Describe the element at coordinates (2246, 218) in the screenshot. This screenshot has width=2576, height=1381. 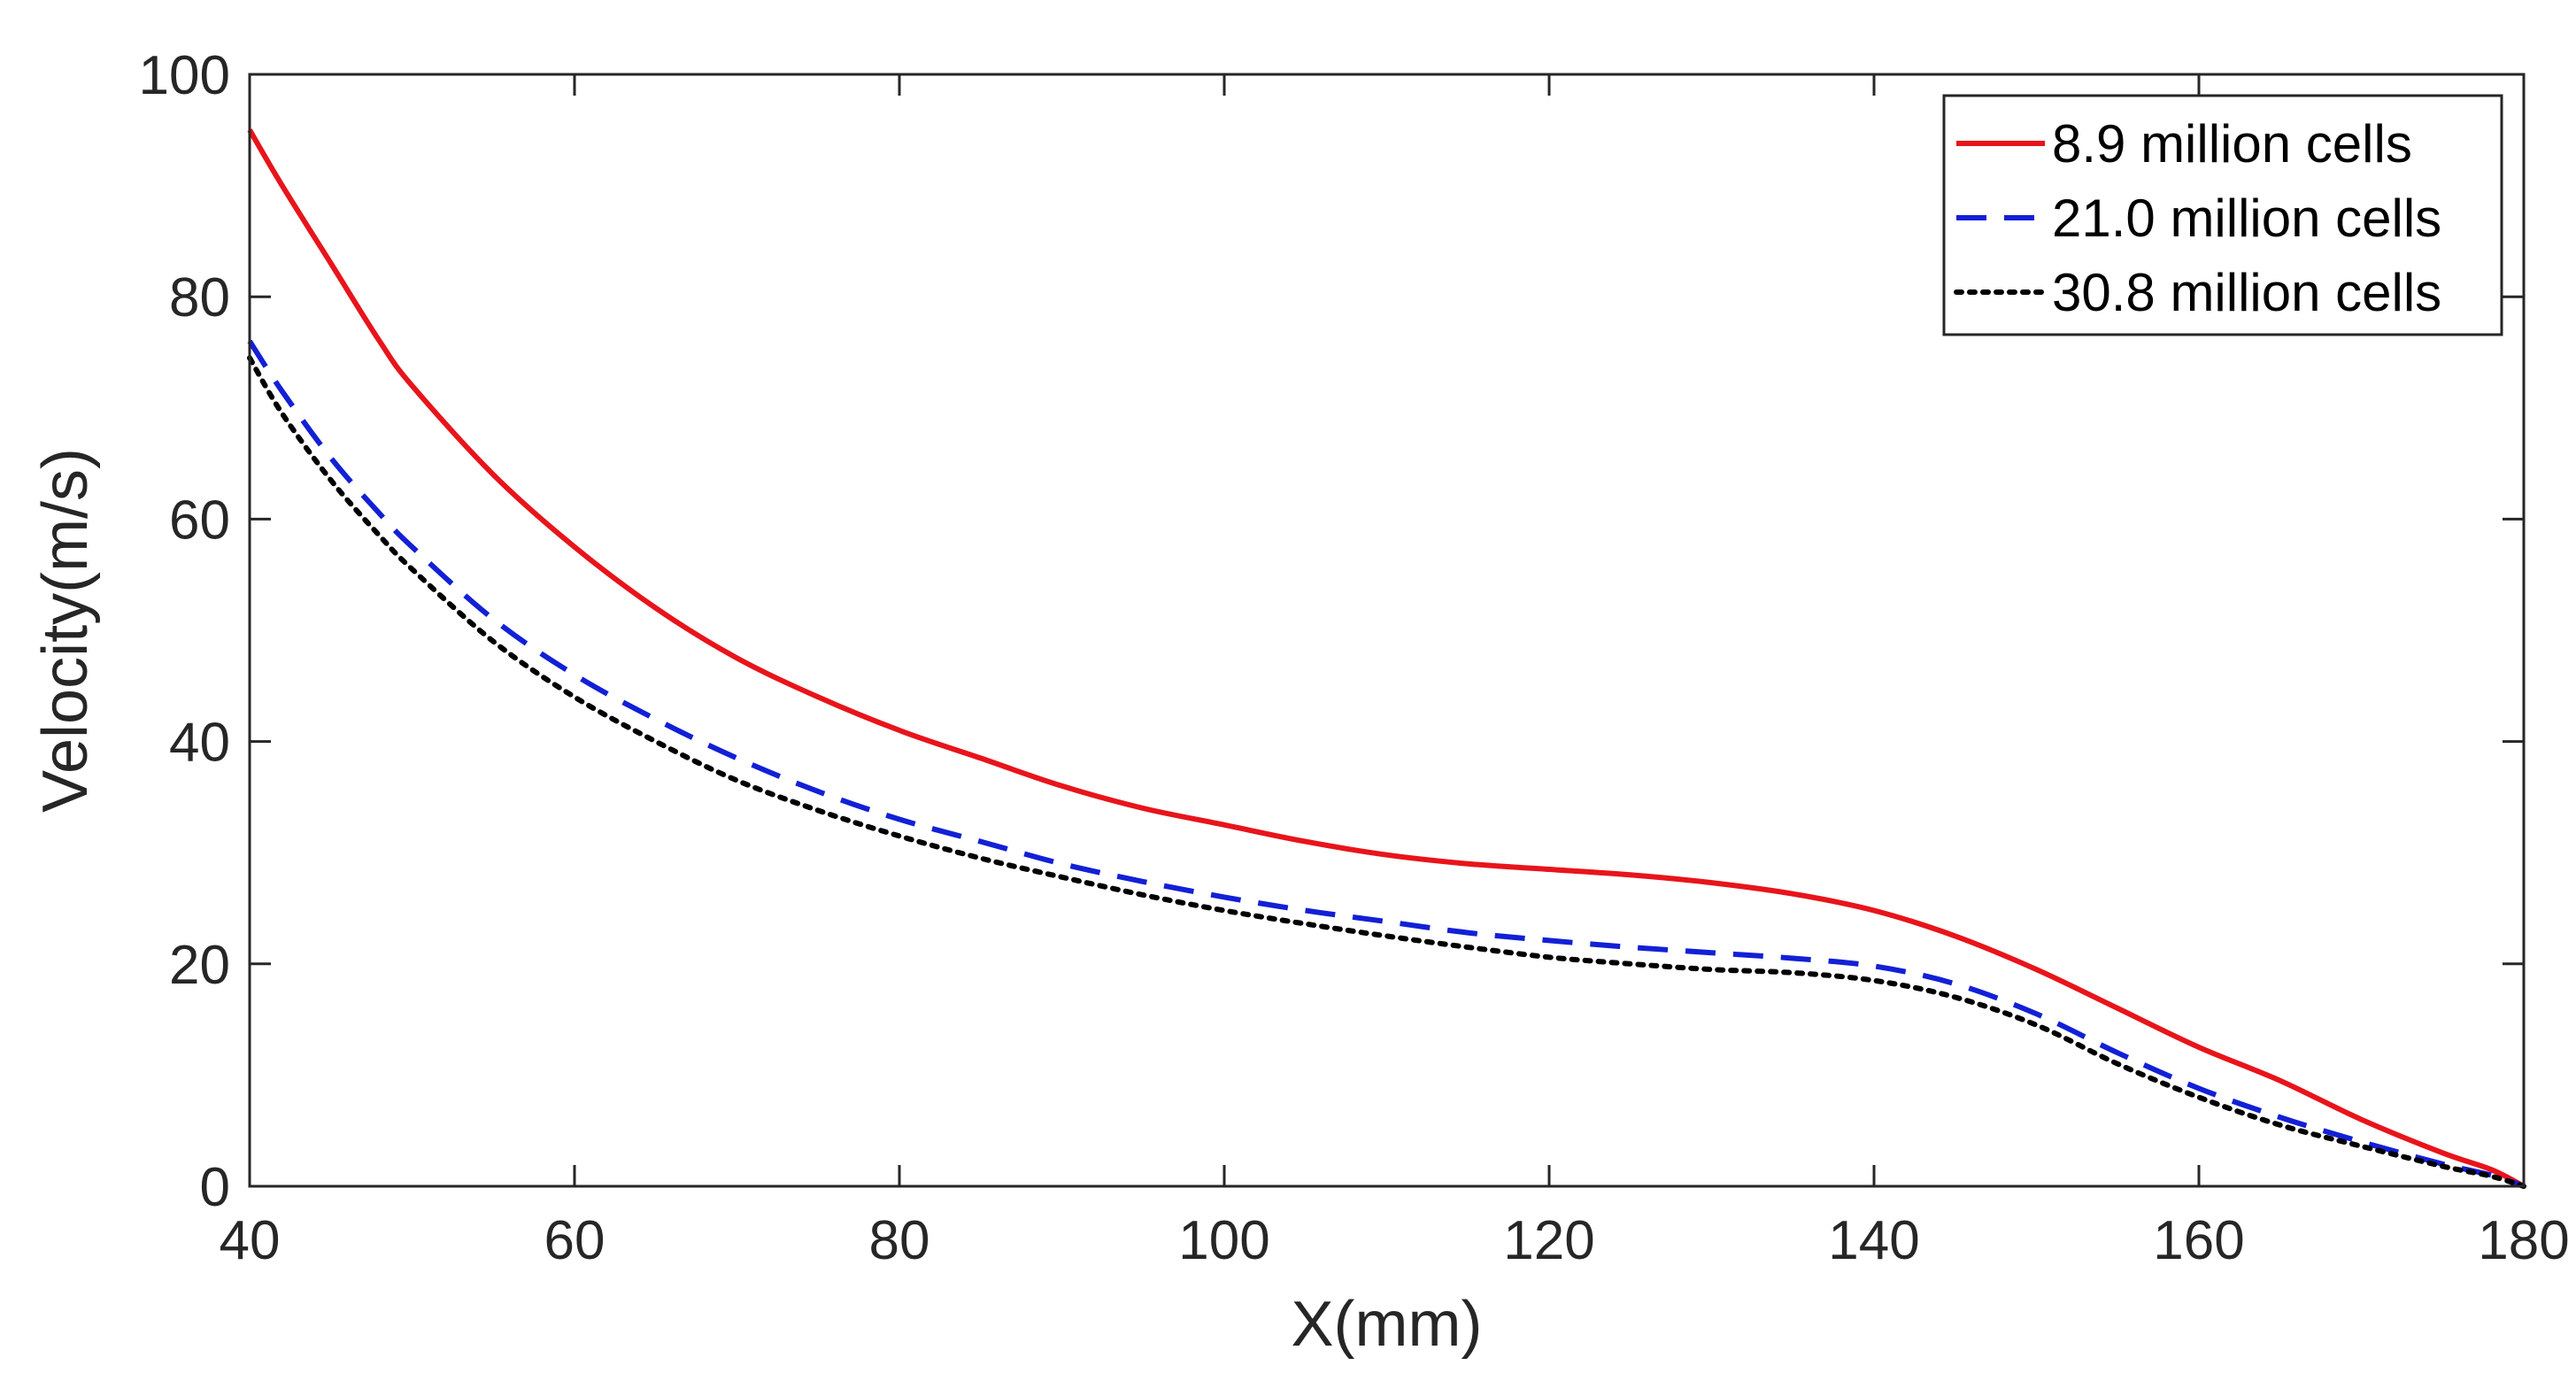
I see `legend-label-21-0-million: 21.0 million cells` at that location.